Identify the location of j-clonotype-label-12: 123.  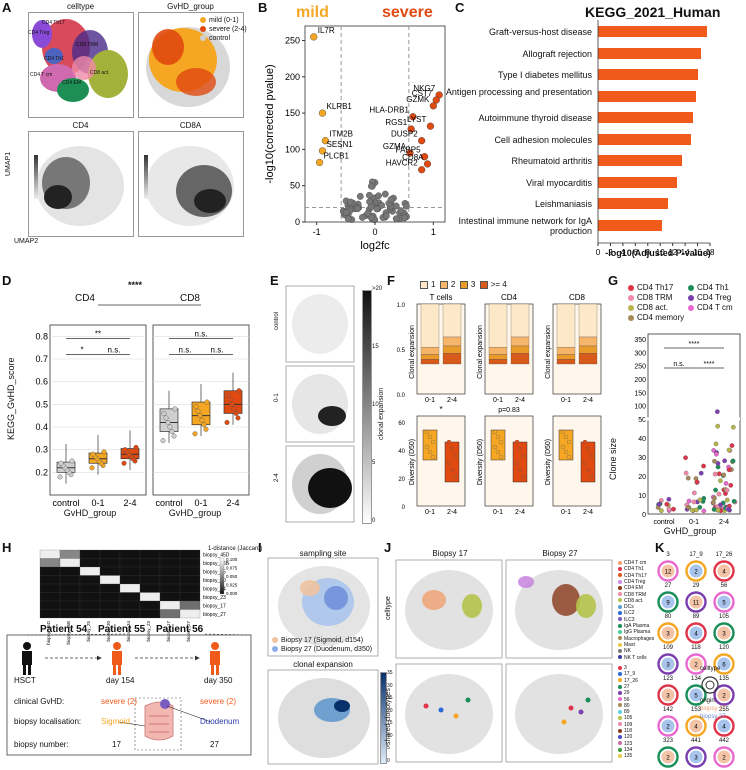
(628, 743).